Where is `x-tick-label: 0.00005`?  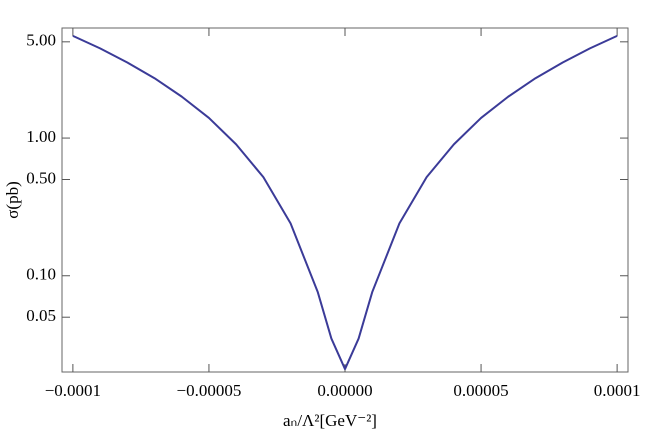
x-tick-label: 0.00005 is located at coordinates (480, 390).